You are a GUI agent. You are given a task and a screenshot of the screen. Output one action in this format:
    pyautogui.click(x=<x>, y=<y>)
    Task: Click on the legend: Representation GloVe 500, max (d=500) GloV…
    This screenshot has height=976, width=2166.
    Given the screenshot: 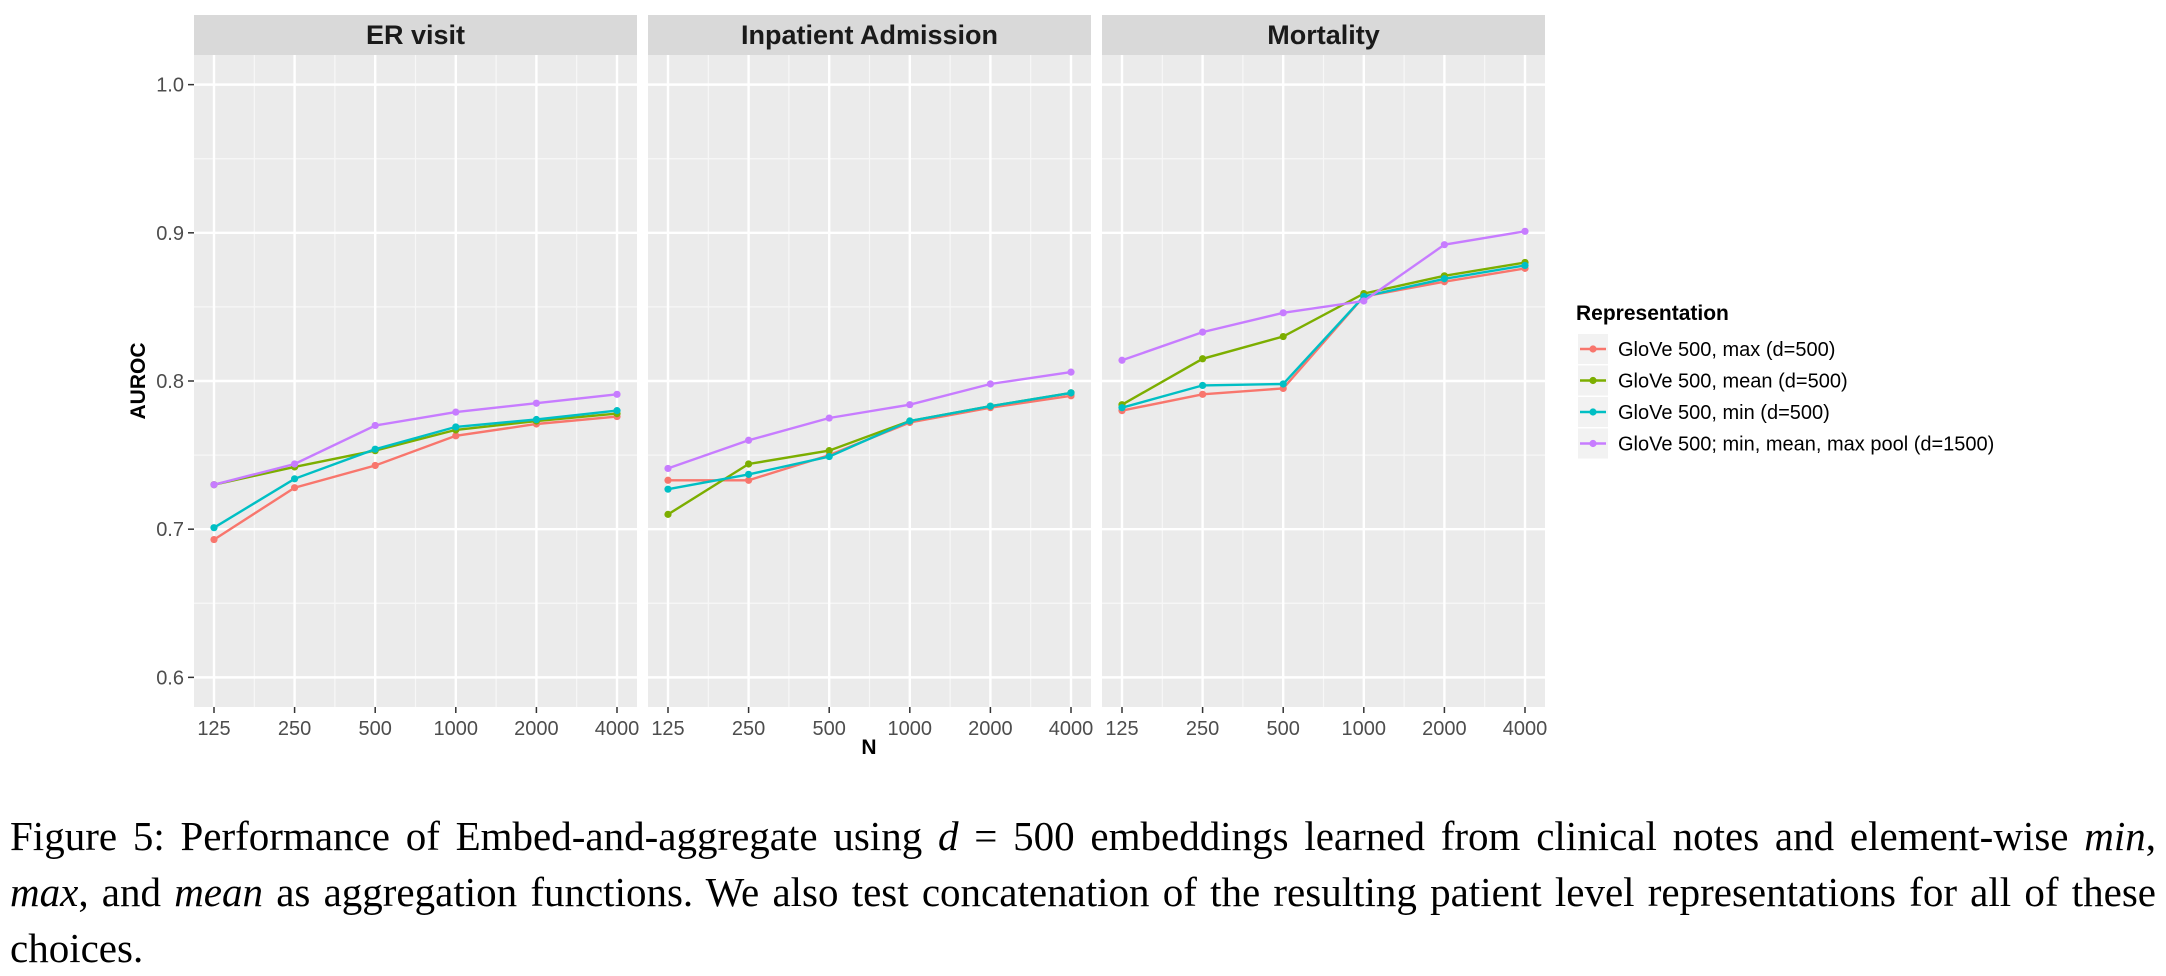 What is the action you would take?
    pyautogui.click(x=1785, y=380)
    